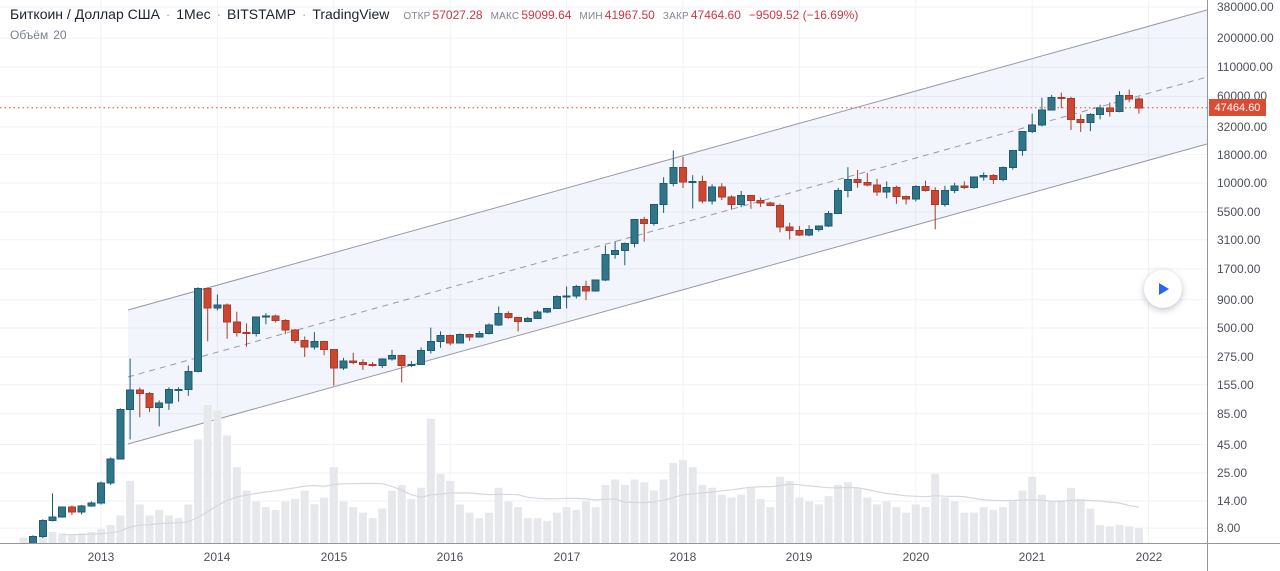  Describe the element at coordinates (1232, 473) in the screenshot. I see `price-tick-label: 25.00` at that location.